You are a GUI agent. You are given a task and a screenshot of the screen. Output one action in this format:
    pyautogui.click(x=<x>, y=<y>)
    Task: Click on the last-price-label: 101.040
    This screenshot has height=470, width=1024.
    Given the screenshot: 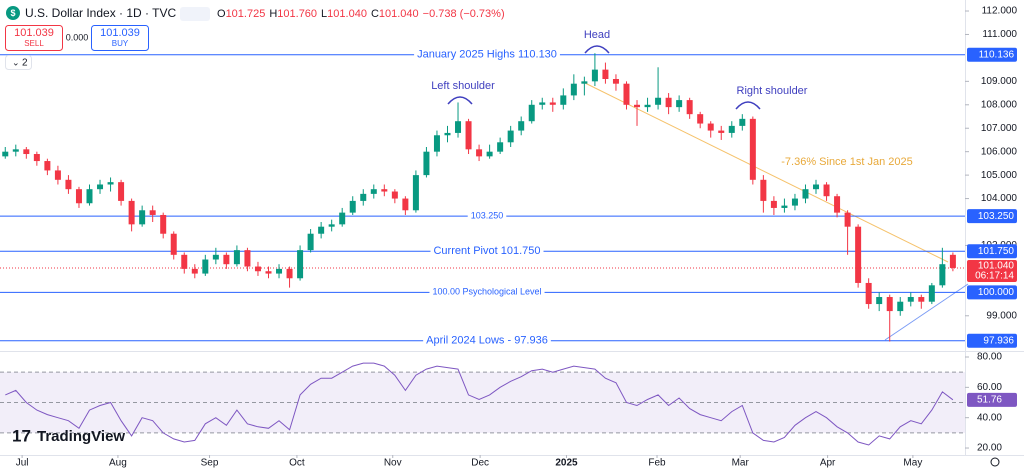 What is the action you would take?
    pyautogui.click(x=996, y=266)
    